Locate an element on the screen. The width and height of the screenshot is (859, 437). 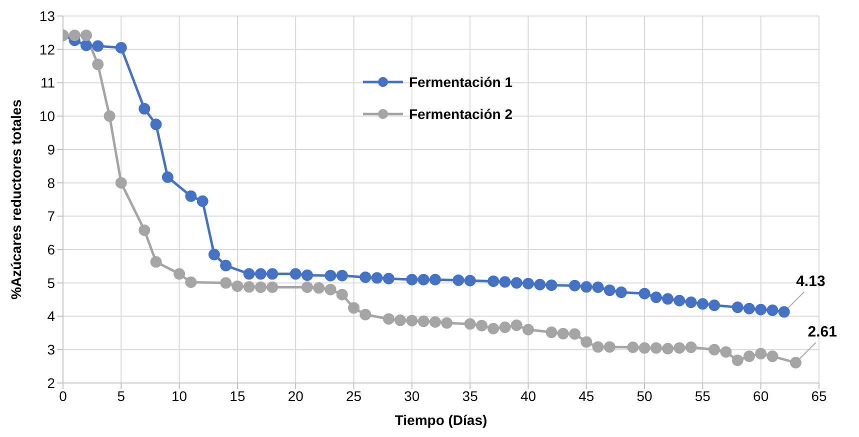
x-tick-label: 10 is located at coordinates (180, 396).